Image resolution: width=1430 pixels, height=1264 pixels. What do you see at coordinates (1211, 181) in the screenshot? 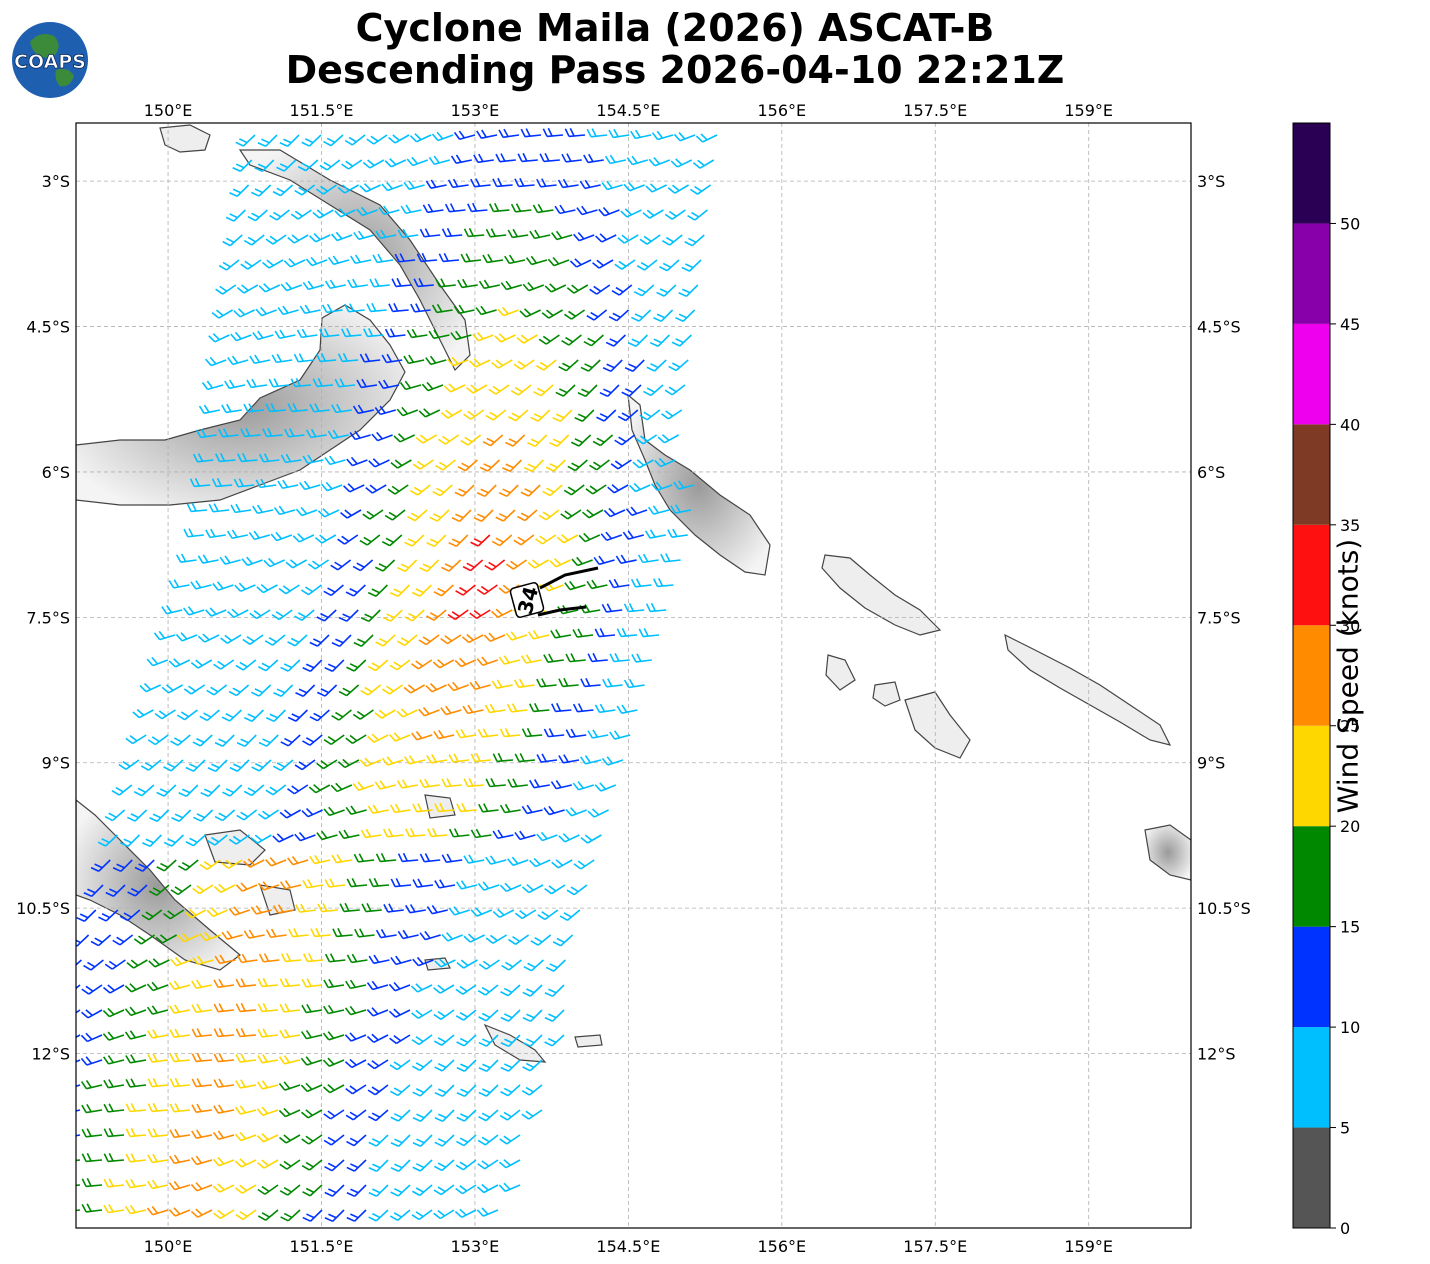
I see `lat-tick-label: 3°S` at bounding box center [1211, 181].